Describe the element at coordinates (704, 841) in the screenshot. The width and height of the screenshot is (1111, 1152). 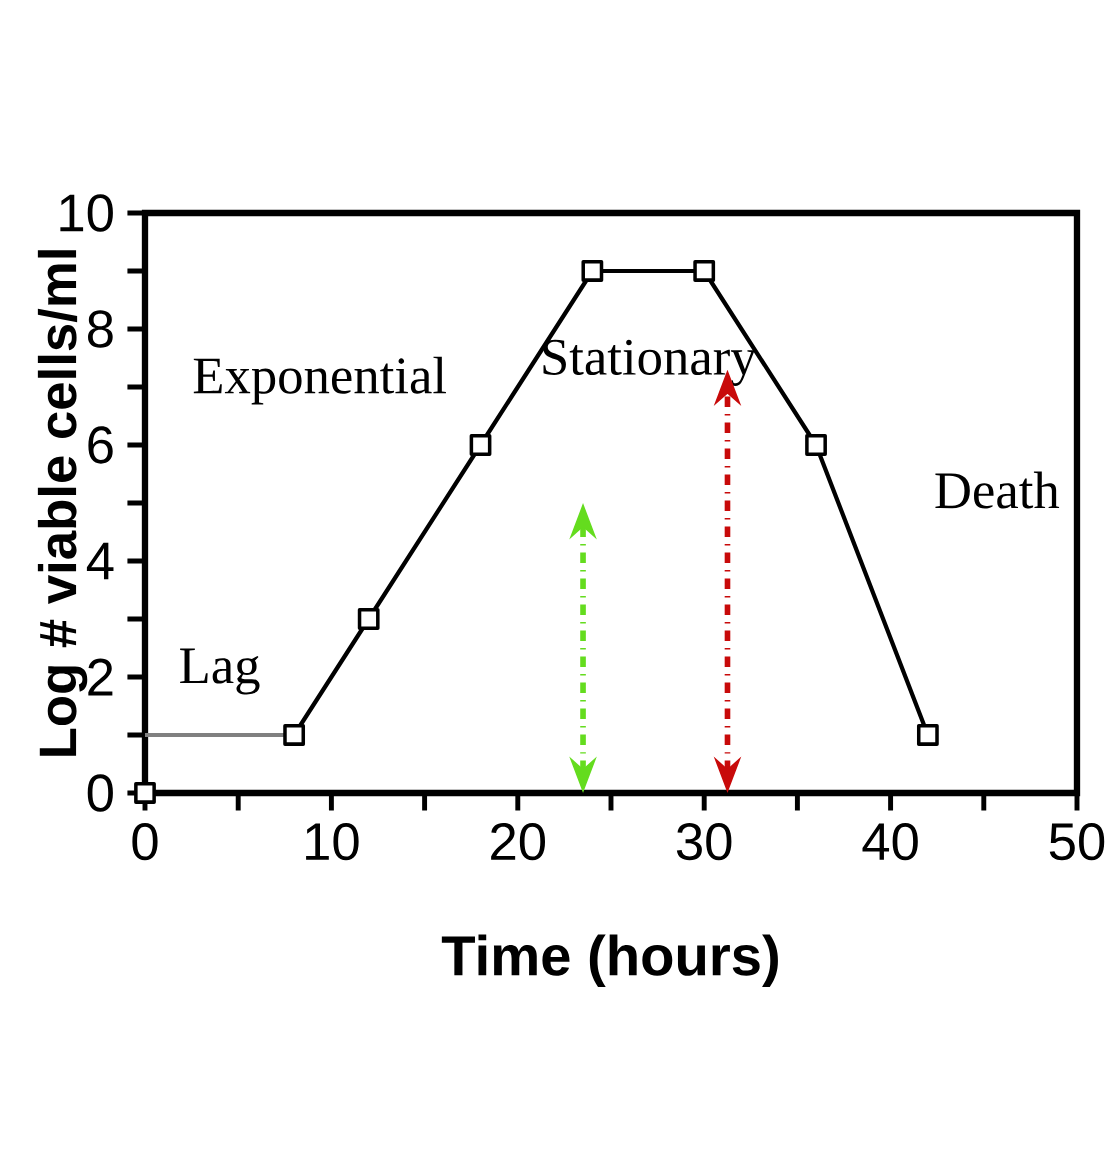
I see `x-tick-label: 30` at that location.